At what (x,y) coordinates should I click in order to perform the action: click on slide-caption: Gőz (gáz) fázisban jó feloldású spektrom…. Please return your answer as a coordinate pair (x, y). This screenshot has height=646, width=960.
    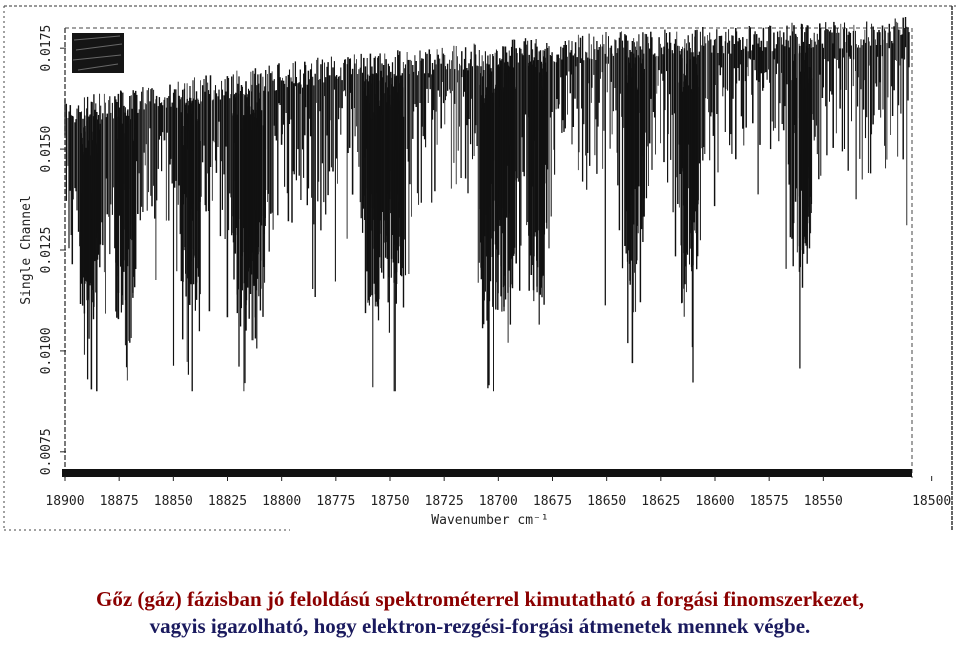
    Looking at the image, I should click on (480, 613).